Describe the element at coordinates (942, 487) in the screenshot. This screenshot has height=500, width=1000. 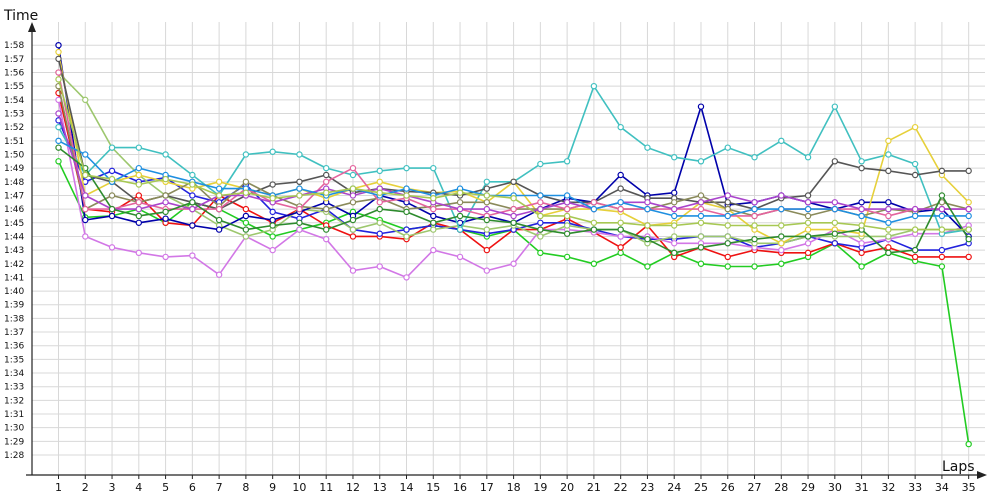
I see `x-tick-label: 34` at that location.